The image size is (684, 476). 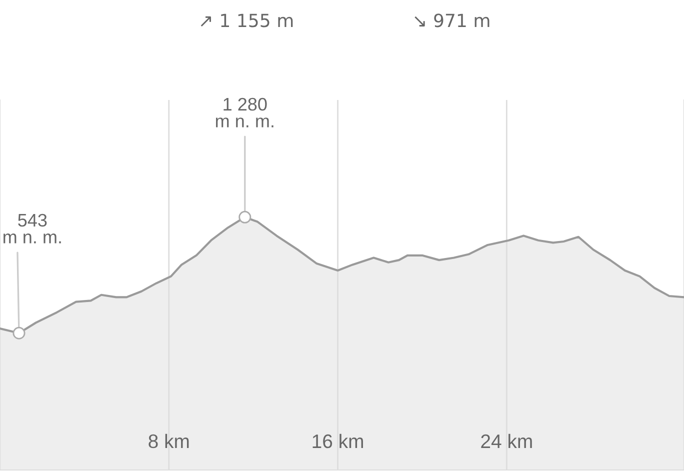 I want to click on text: ↘ 971 m, so click(x=452, y=21).